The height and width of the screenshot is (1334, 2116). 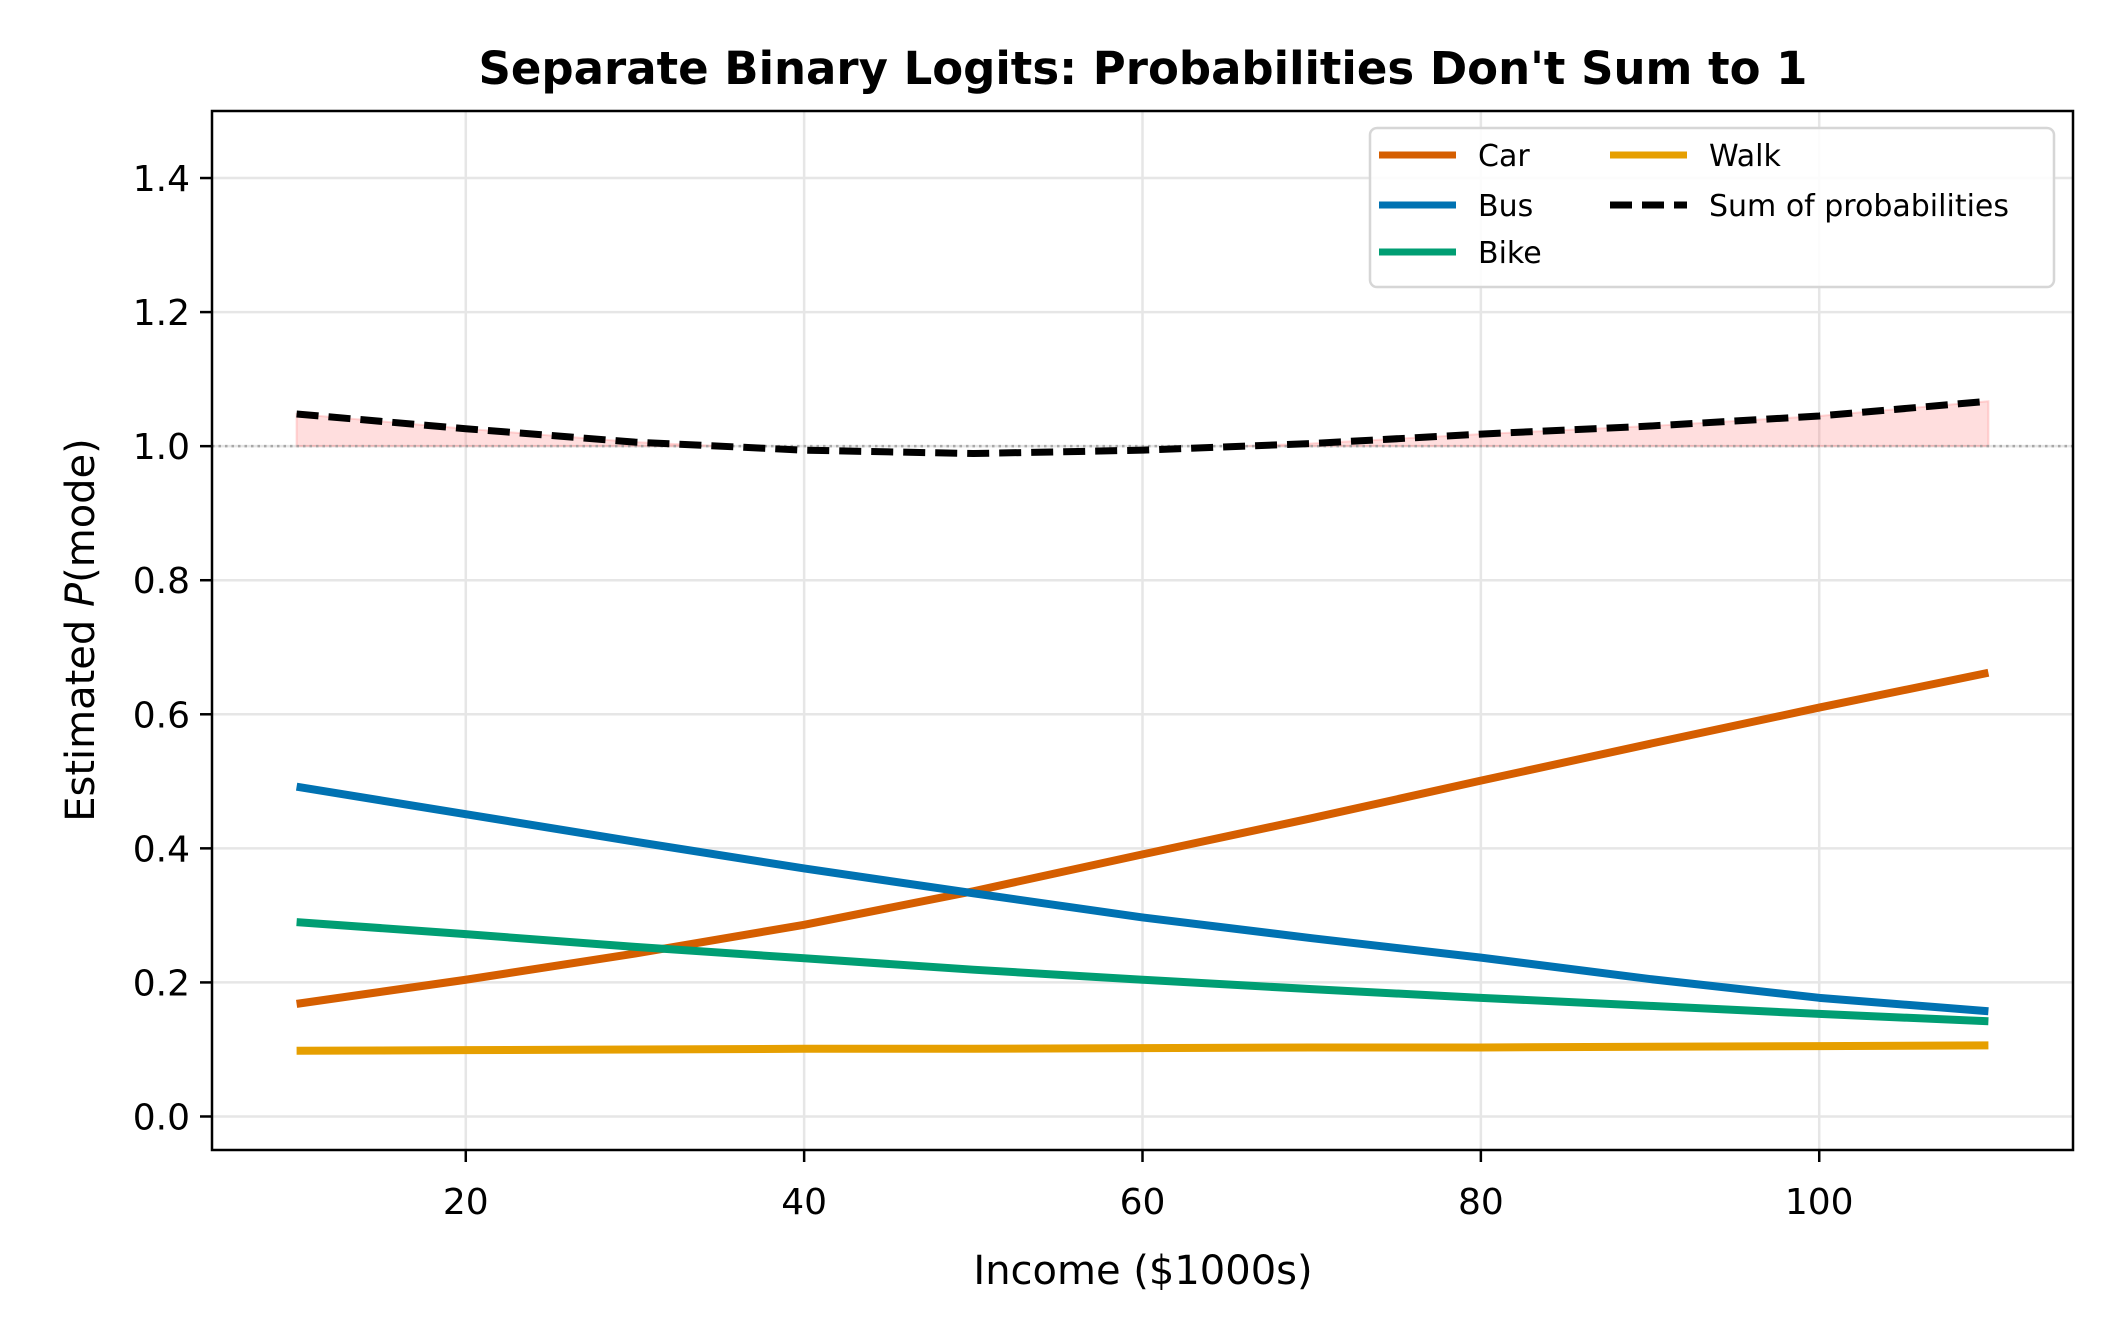 I want to click on y-tick-label: 1.2, so click(x=161, y=313).